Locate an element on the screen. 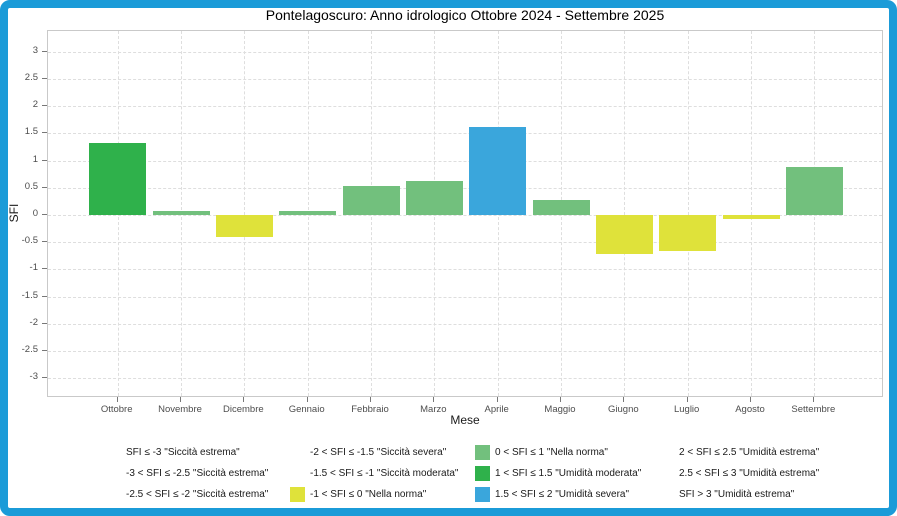  y-tick-label: 2.5 is located at coordinates (31, 77).